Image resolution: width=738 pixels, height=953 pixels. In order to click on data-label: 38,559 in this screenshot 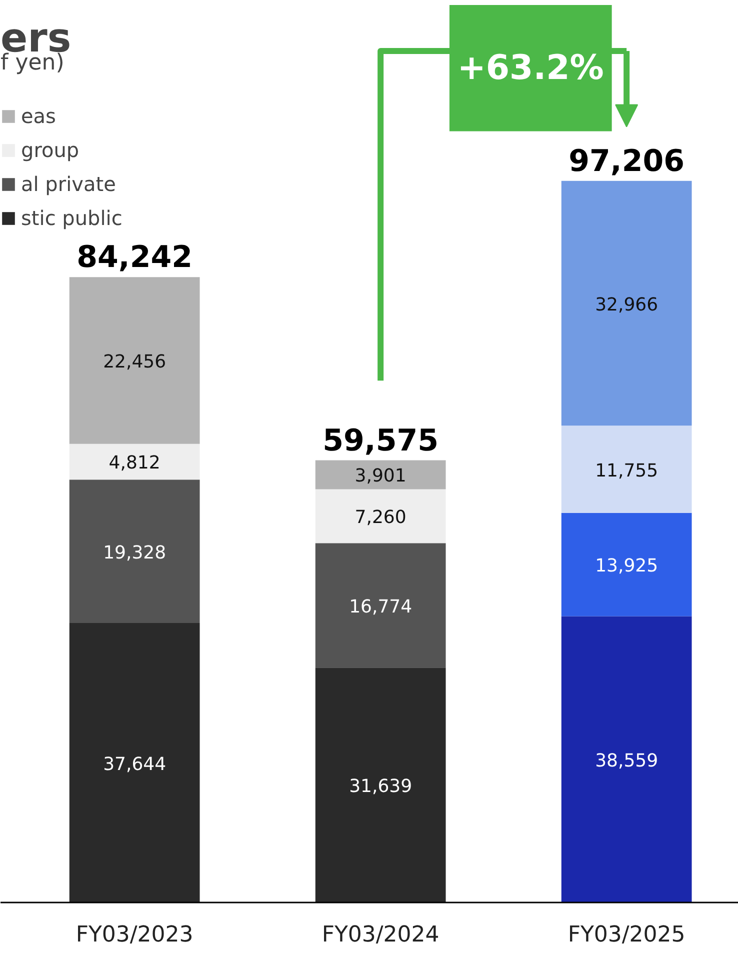, I will do `click(626, 761)`.